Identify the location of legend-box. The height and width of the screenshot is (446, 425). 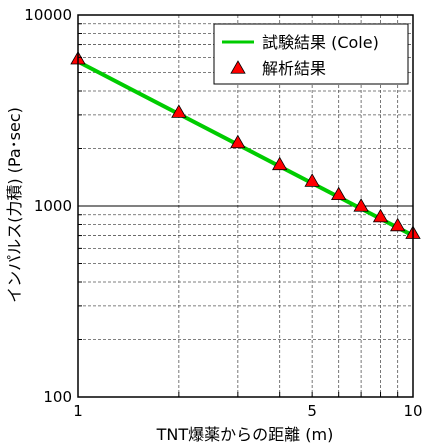
(311, 54).